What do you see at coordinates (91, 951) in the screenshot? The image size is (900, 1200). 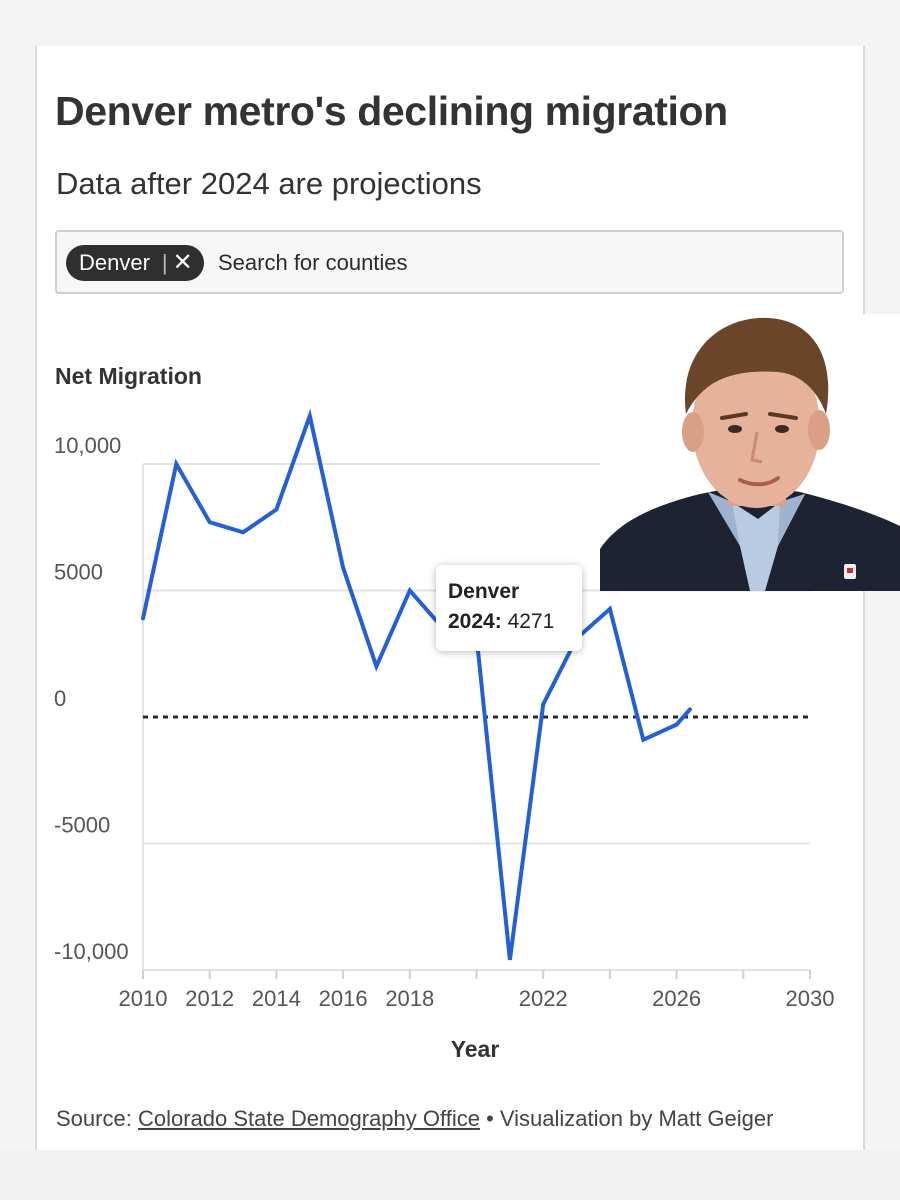 I see `y-tick-label: -10,000` at bounding box center [91, 951].